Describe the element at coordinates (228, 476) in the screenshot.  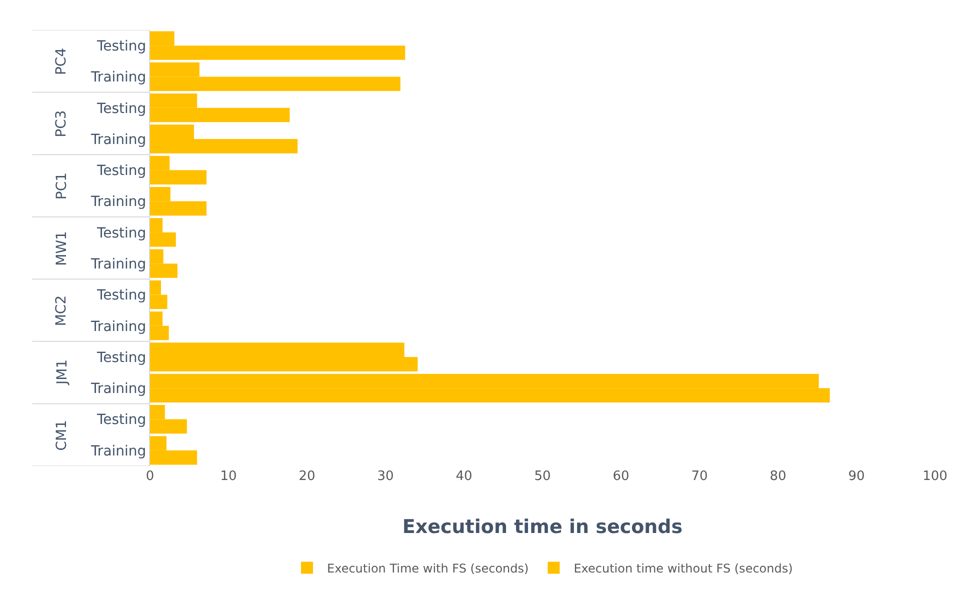
I see `x-tick-label: 10` at that location.